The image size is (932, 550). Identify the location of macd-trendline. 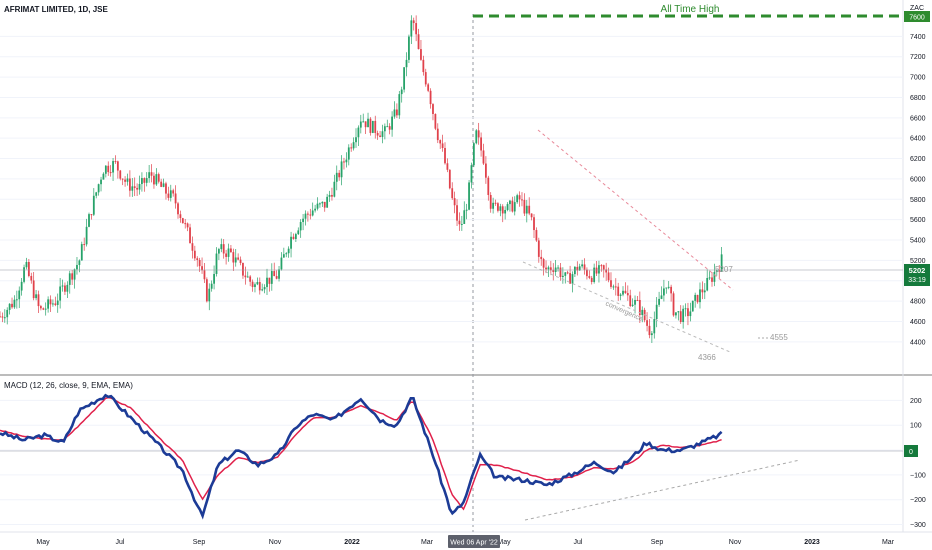
(662, 490).